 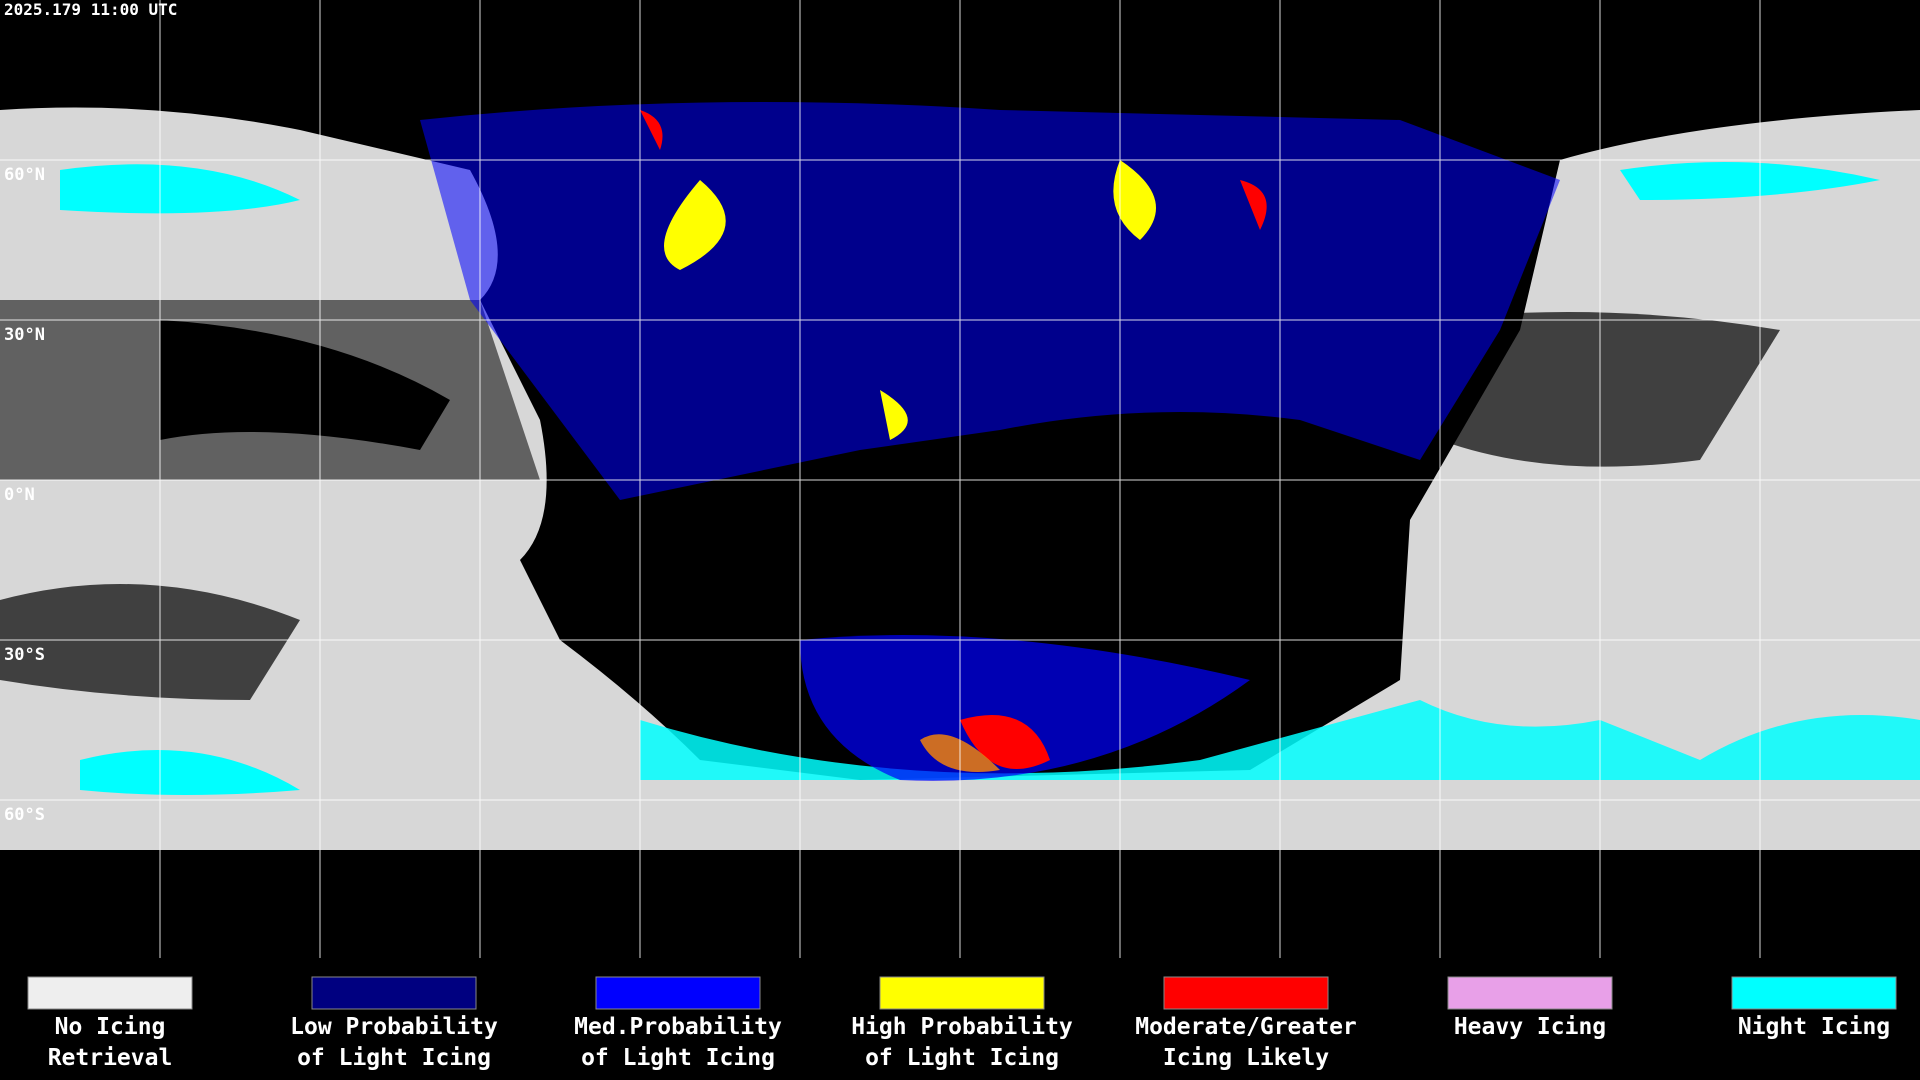 What do you see at coordinates (394, 1027) in the screenshot?
I see `legend-label: Low Probability` at bounding box center [394, 1027].